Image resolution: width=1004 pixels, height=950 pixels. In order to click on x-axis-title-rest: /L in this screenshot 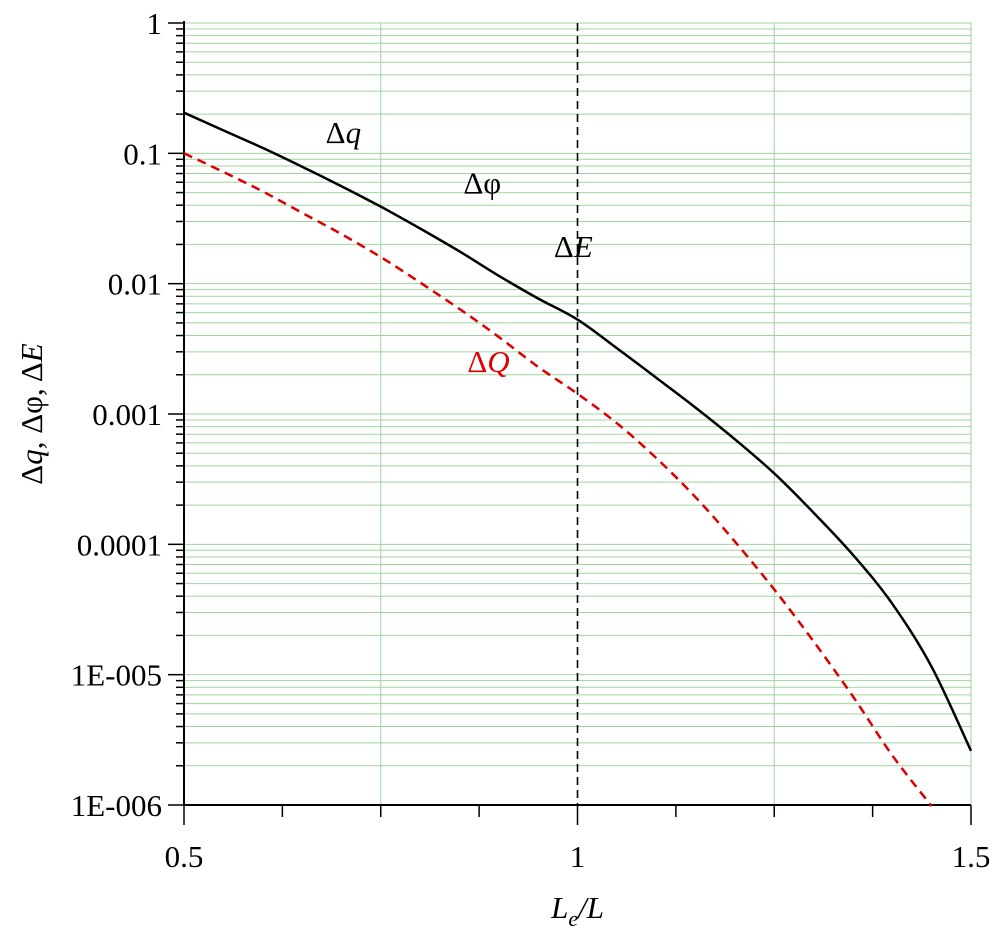, I will do `click(590, 907)`.